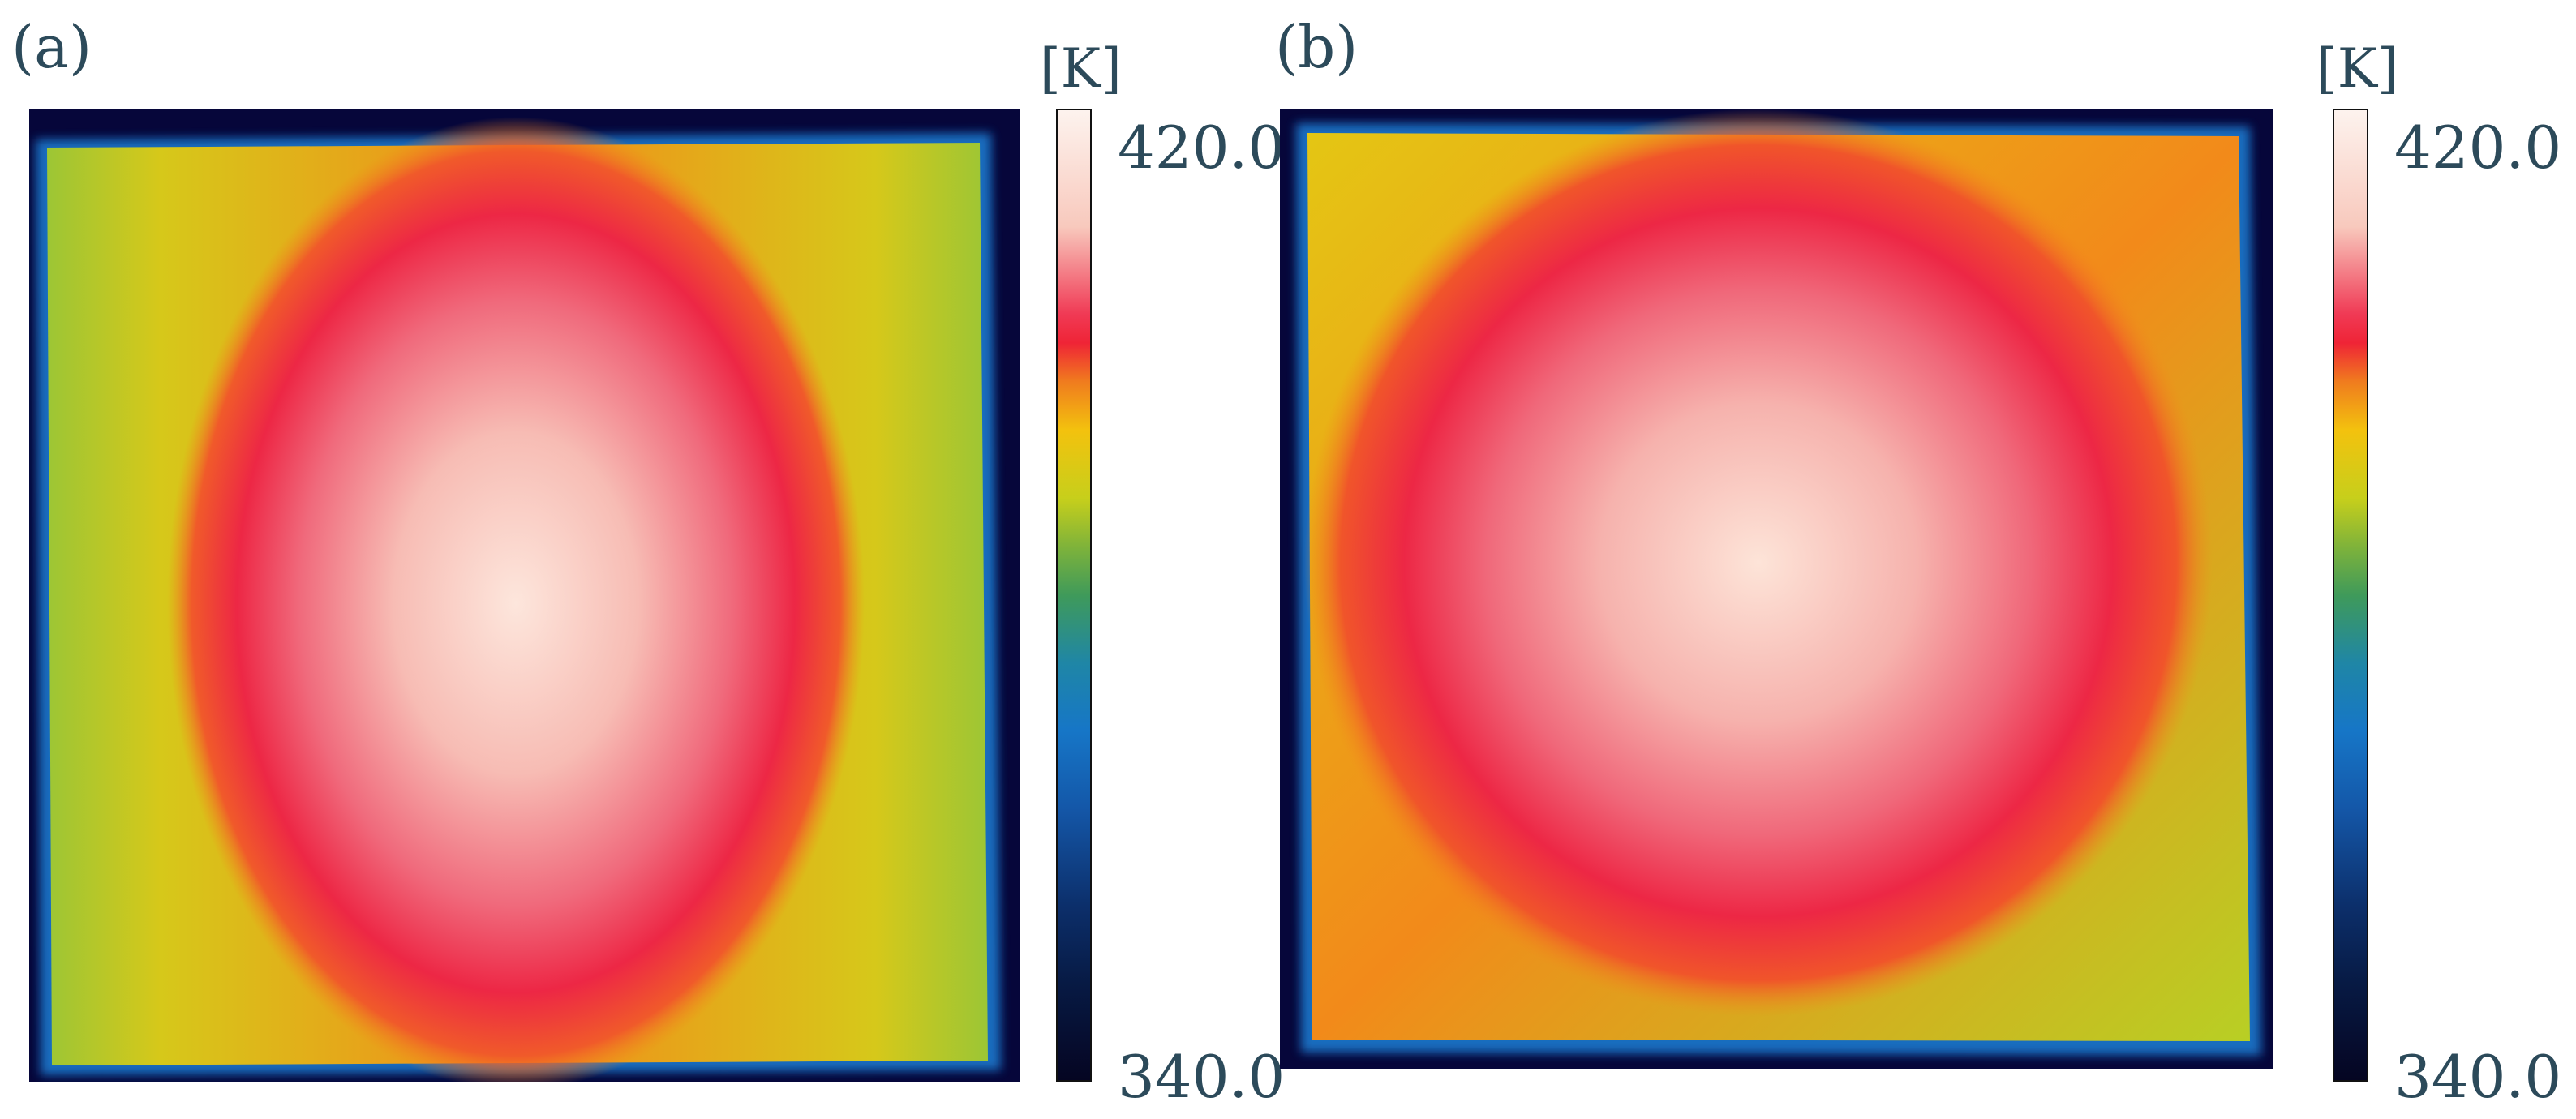 The image size is (2576, 1119). What do you see at coordinates (2478, 1077) in the screenshot?
I see `colorbar-b-min: 340.0` at bounding box center [2478, 1077].